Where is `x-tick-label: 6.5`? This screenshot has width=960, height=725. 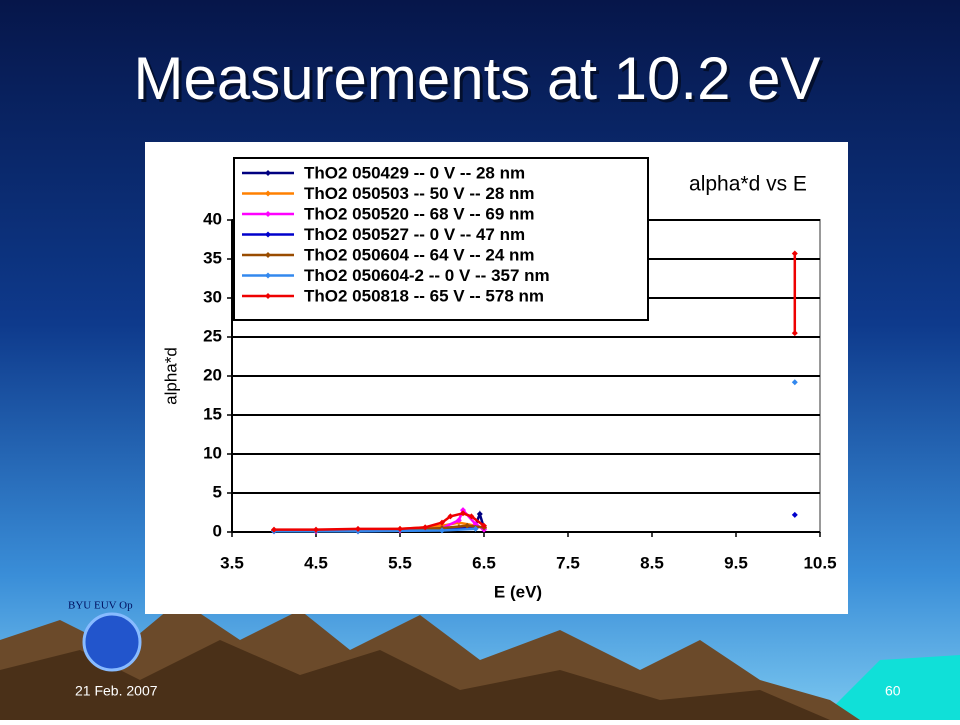
x-tick-label: 6.5 is located at coordinates (484, 562).